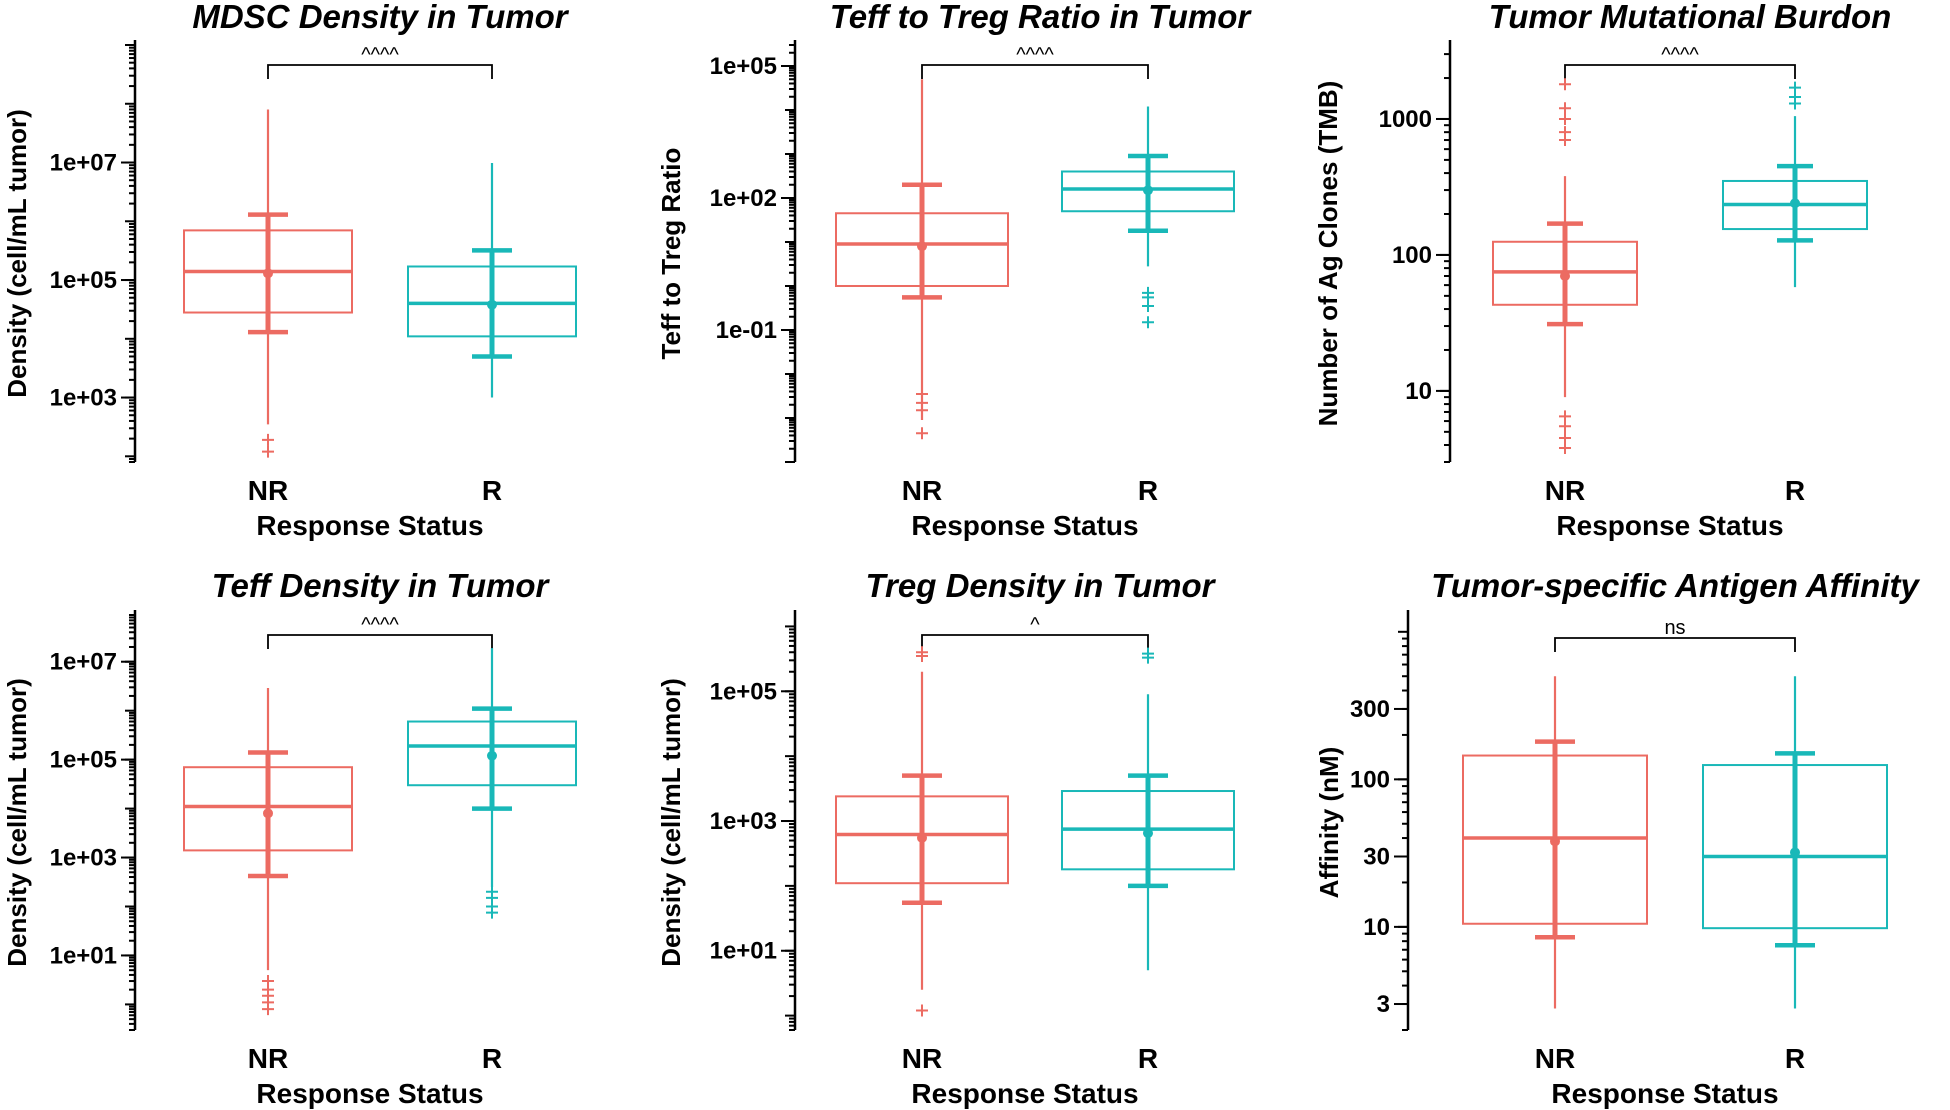 The height and width of the screenshot is (1110, 1950). Describe the element at coordinates (1405, 119) in the screenshot. I see `y-tick-label: 1000` at that location.